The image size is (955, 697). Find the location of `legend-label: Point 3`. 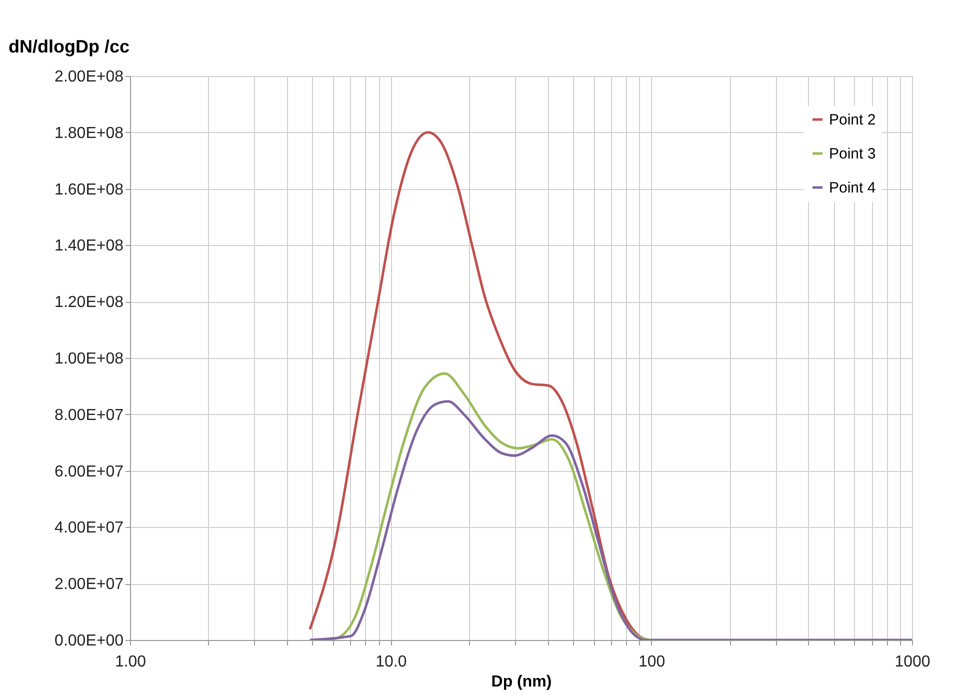

legend-label: Point 3 is located at coordinates (852, 154).